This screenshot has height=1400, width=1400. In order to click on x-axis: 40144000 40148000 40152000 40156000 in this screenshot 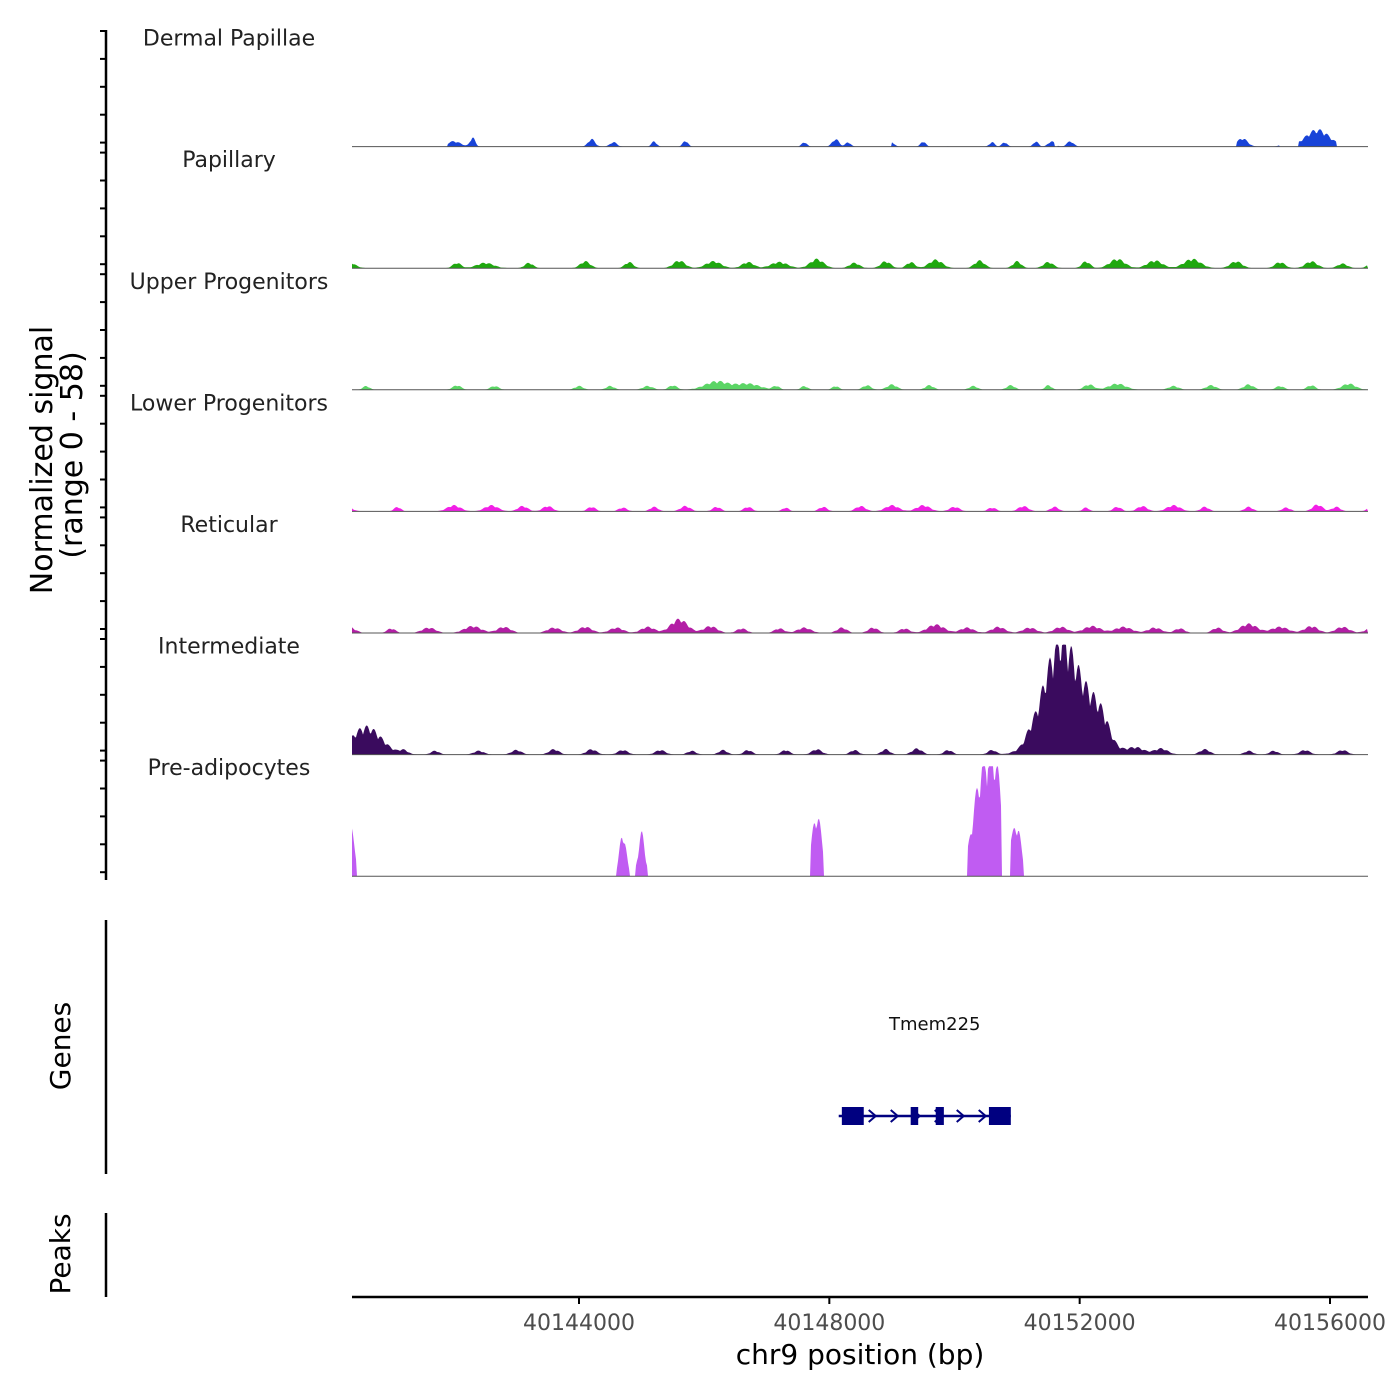, I will do `click(869, 1315)`.